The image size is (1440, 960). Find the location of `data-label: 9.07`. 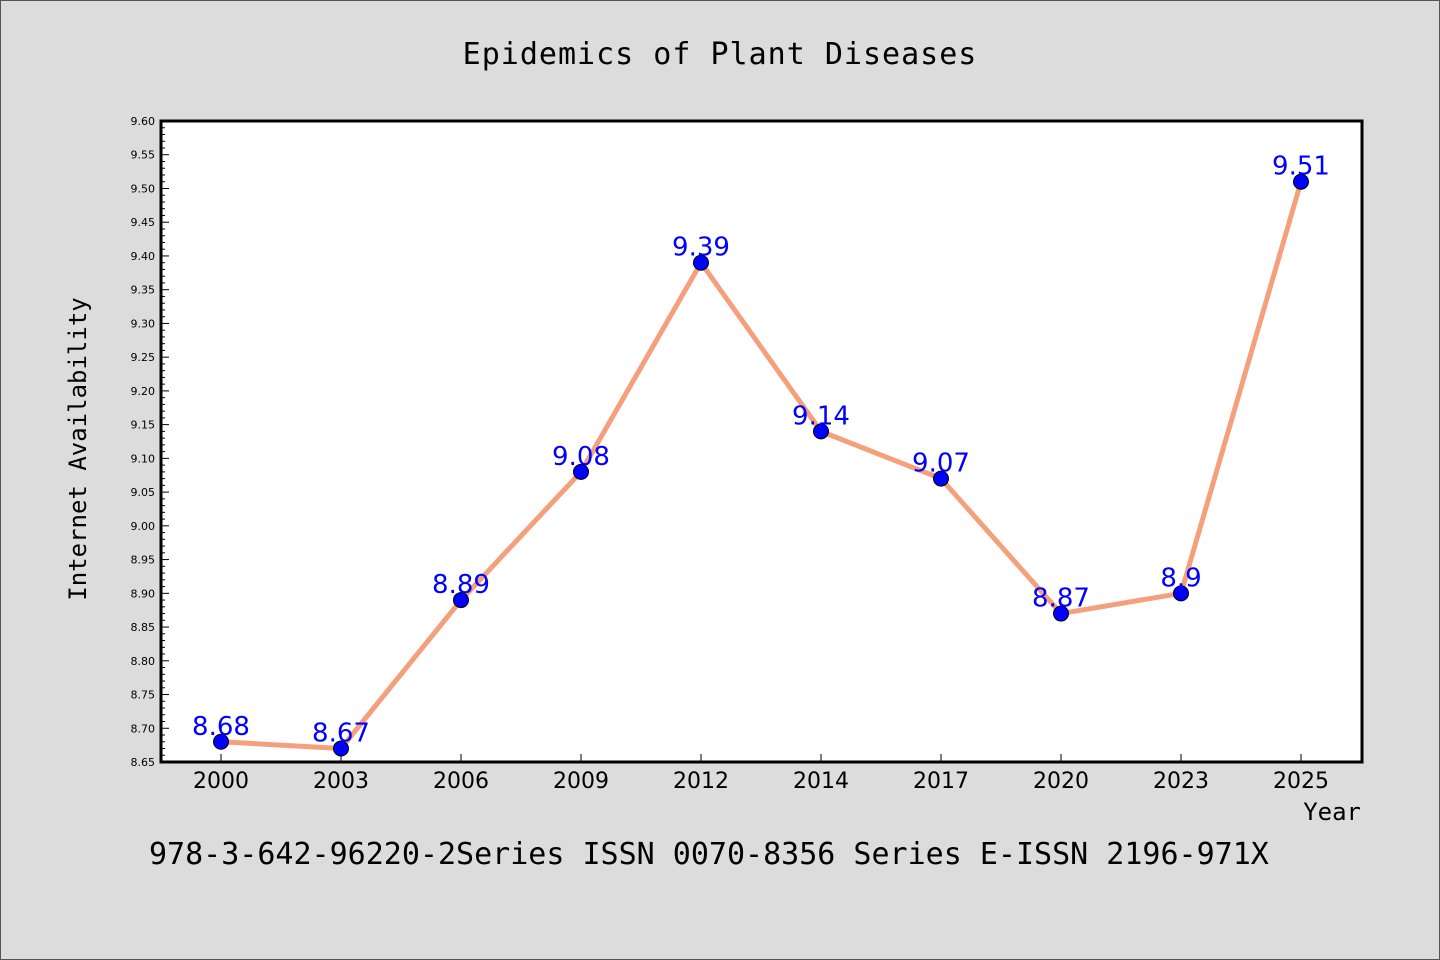

data-label: 9.07 is located at coordinates (941, 464).